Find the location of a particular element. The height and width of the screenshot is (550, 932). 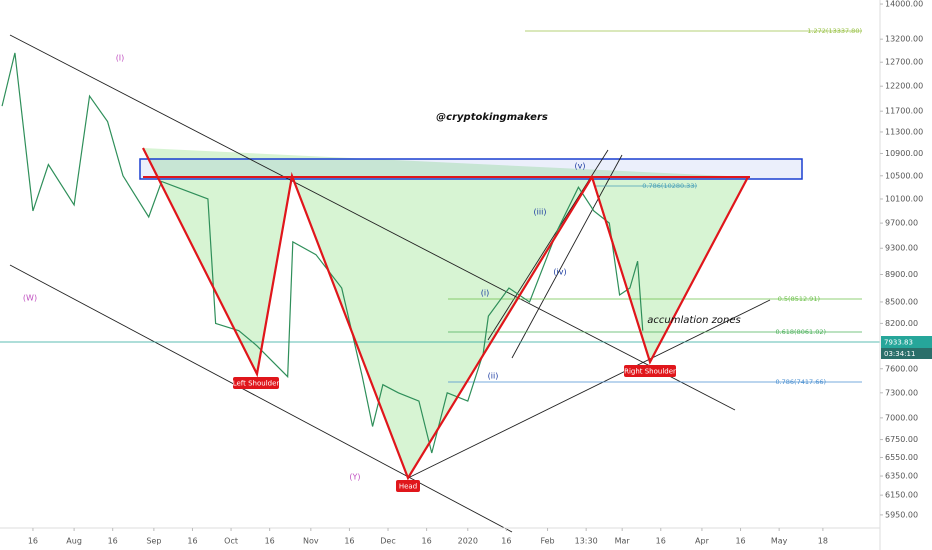

x-tick-label: 2020 is located at coordinates (468, 541).